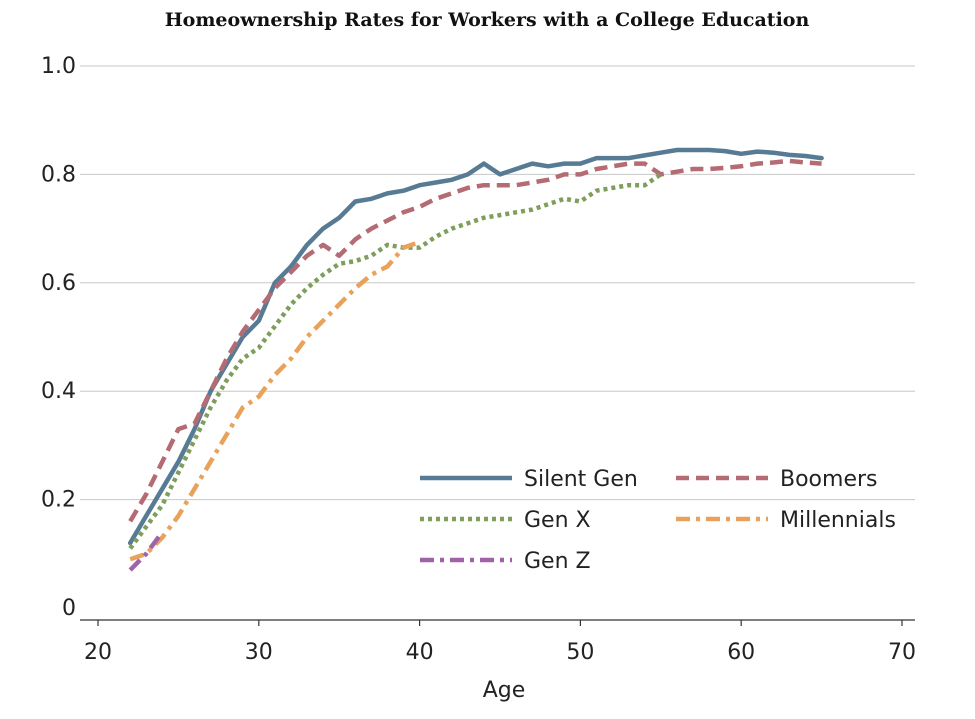  I want to click on series-line-millennials, so click(275, 400).